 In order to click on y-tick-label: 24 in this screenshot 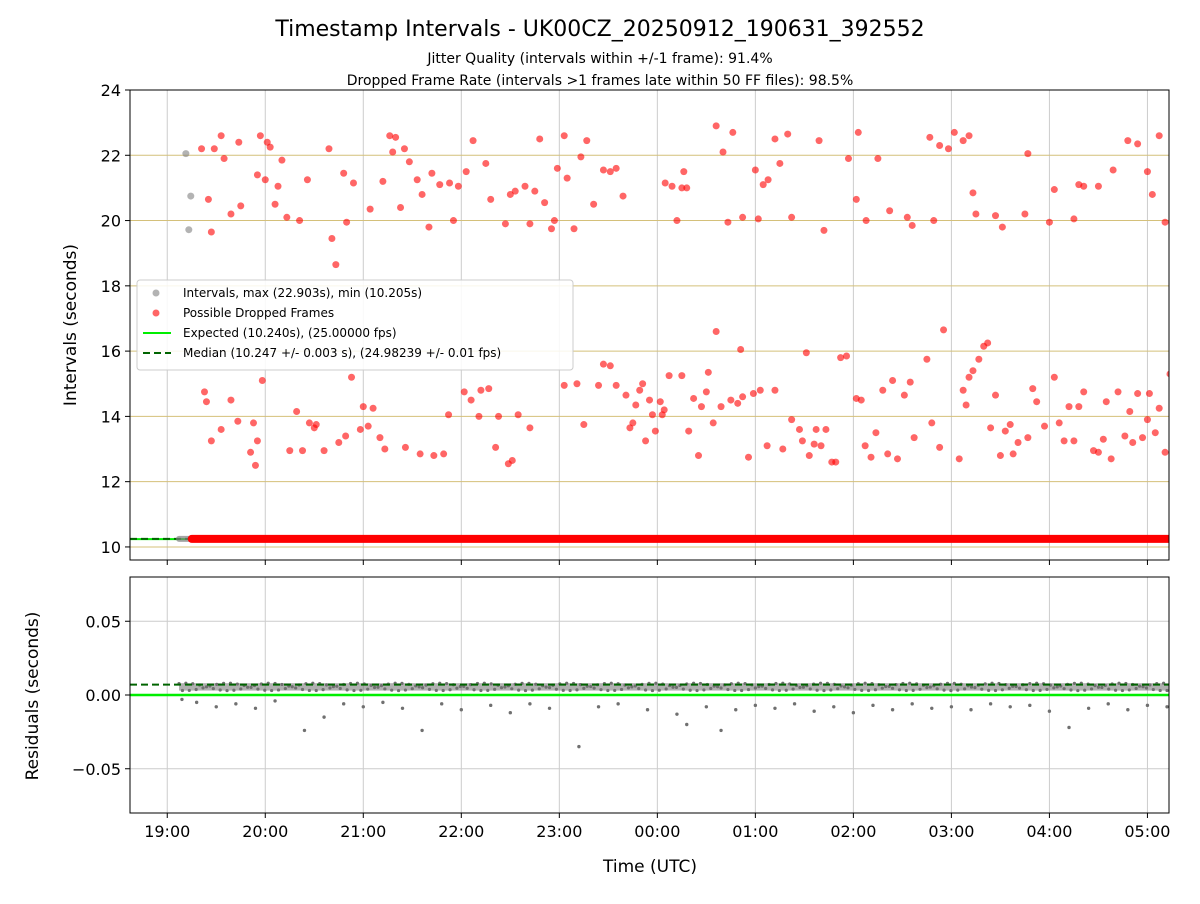, I will do `click(111, 90)`.